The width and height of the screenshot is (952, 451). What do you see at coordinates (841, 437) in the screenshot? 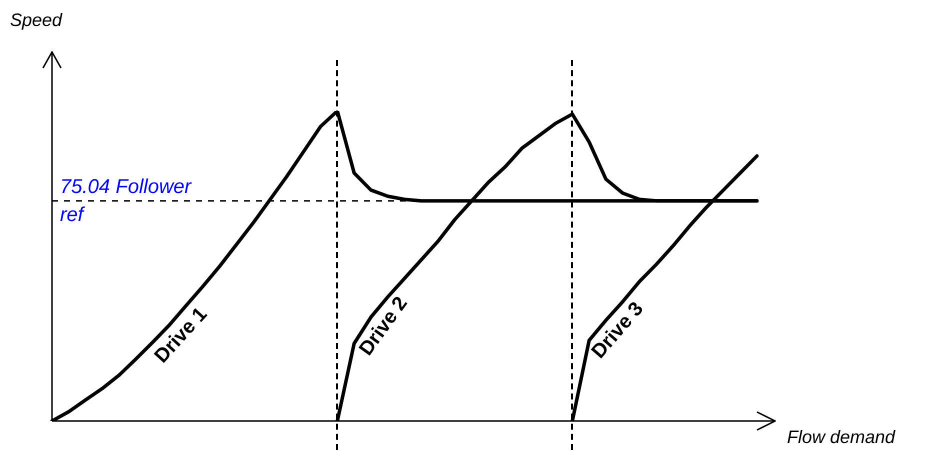
I see `x-axis-title: Flow demand` at bounding box center [841, 437].